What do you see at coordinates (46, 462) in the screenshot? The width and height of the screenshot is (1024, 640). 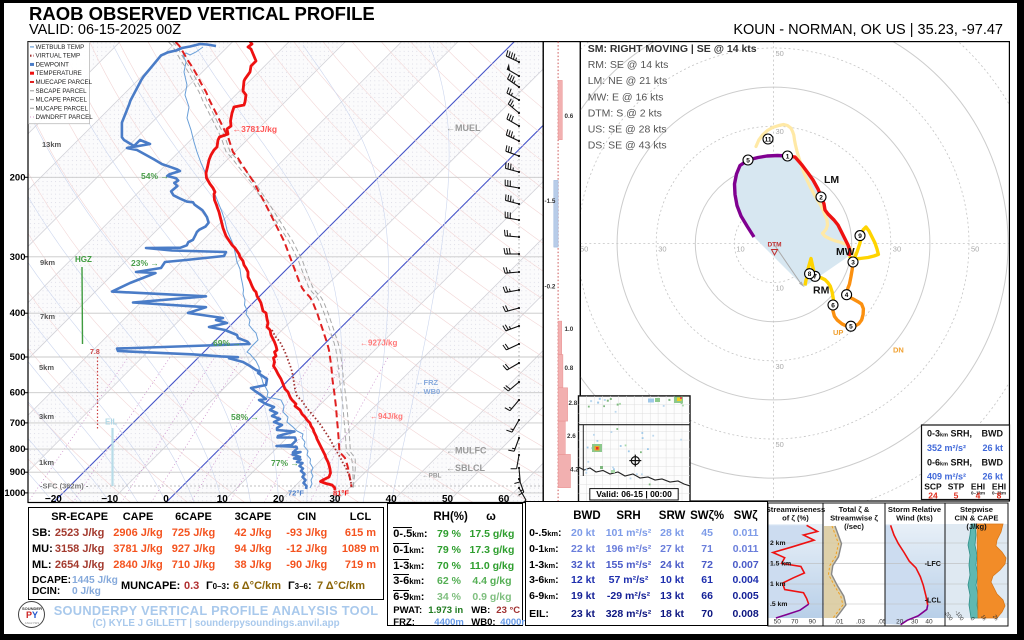 I see `svg-text: 1km` at bounding box center [46, 462].